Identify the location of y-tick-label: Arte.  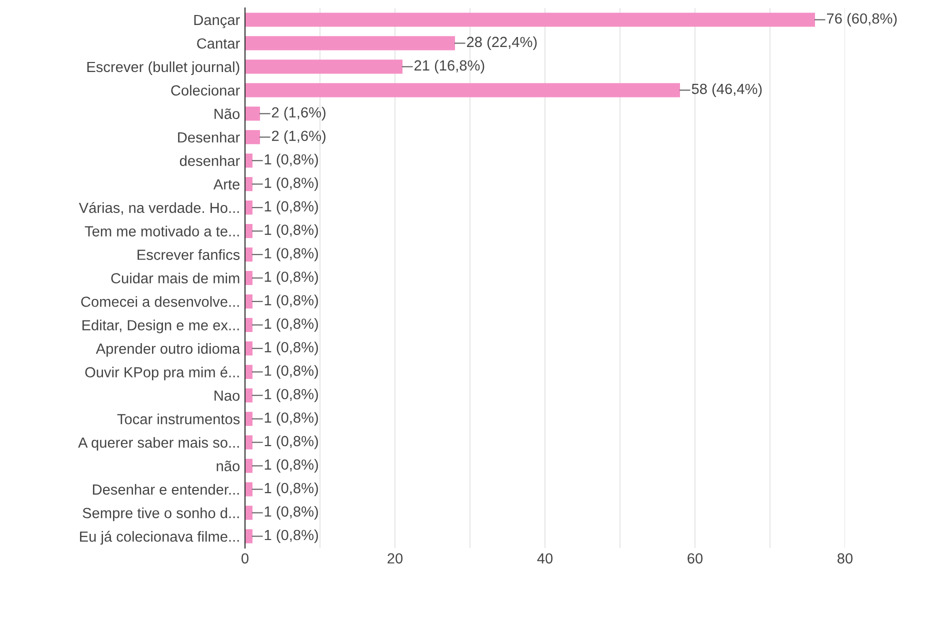
(226, 184).